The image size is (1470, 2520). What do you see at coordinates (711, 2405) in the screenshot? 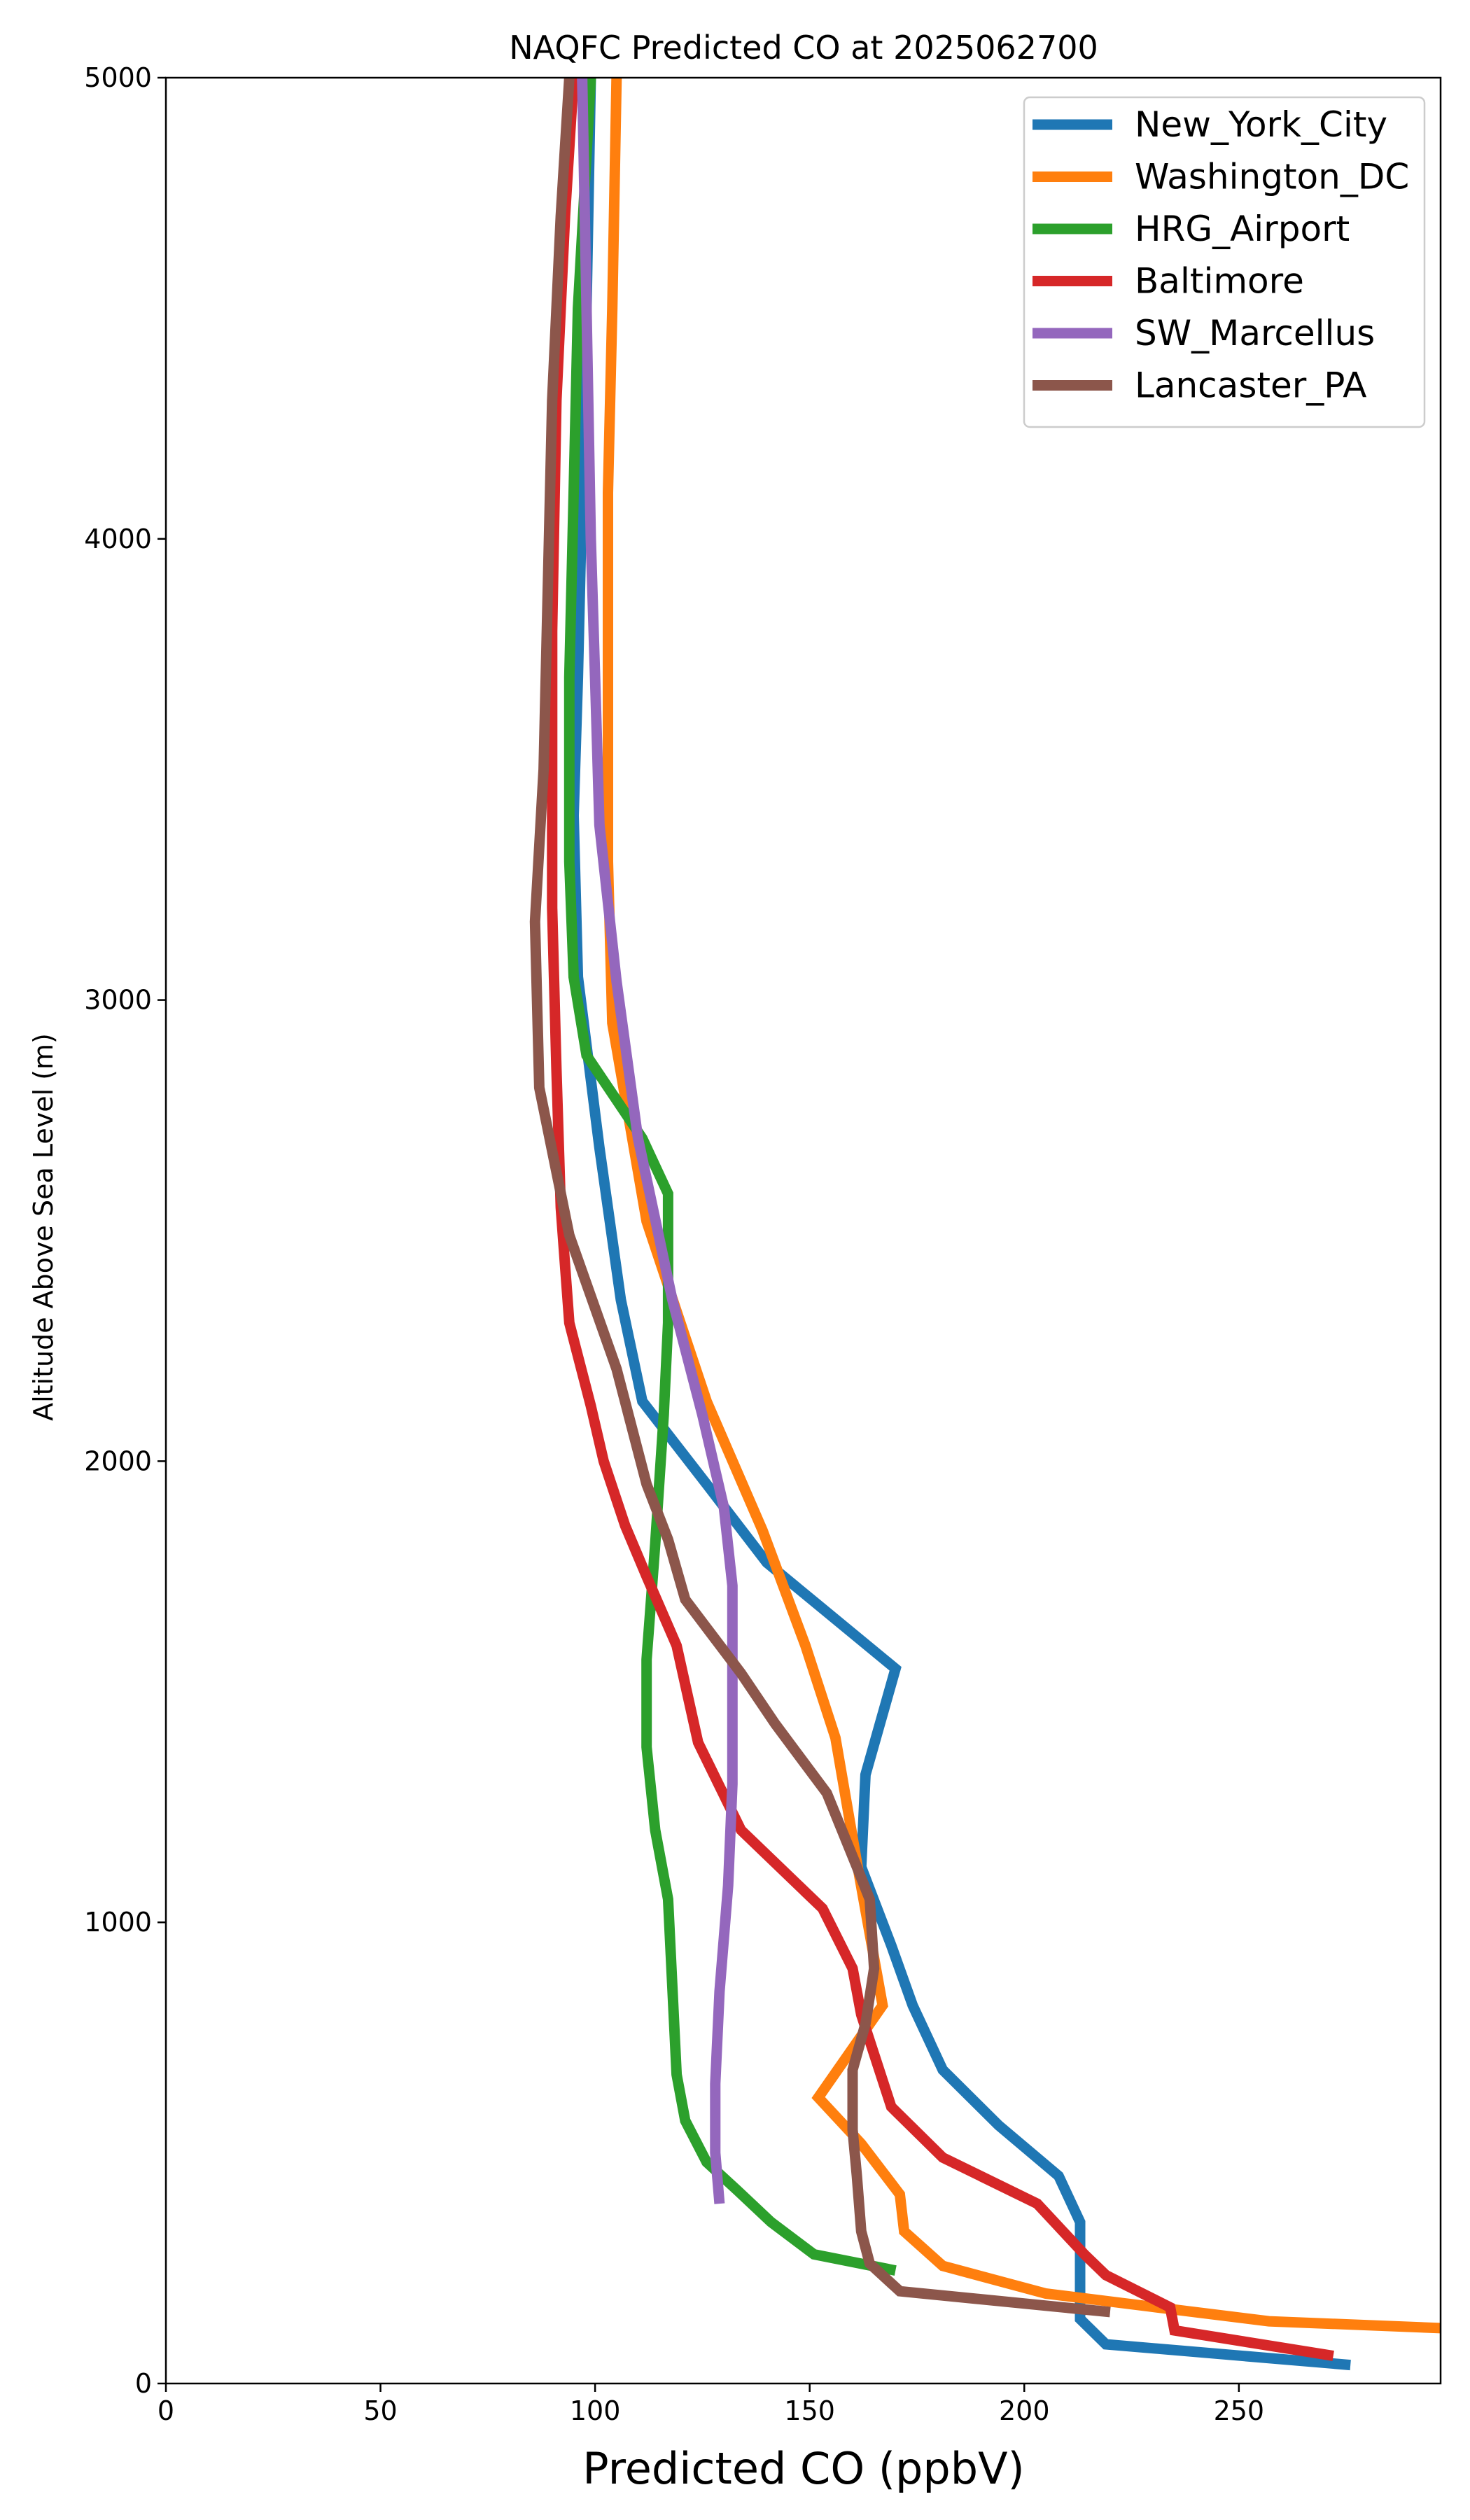
I see `x-axis-ticks: 0 50 100 150 200 250` at bounding box center [711, 2405].